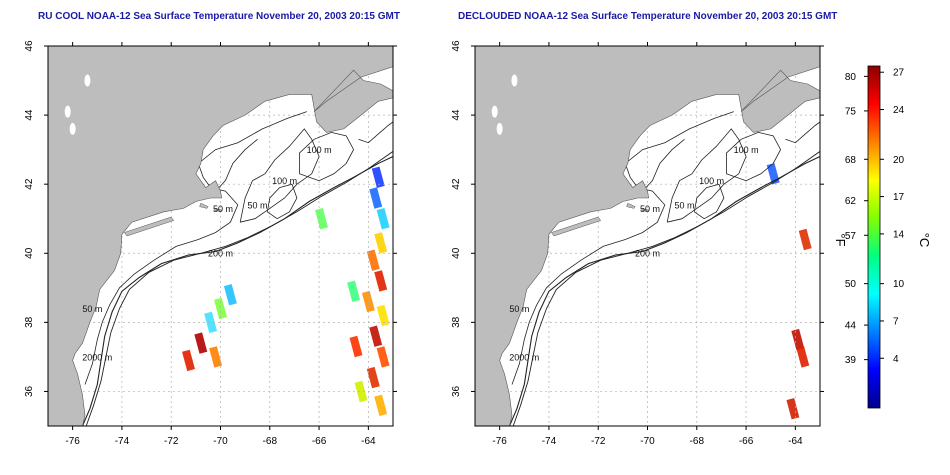  Describe the element at coordinates (851, 111) in the screenshot. I see `fahrenheit-tick-label: 75` at that location.